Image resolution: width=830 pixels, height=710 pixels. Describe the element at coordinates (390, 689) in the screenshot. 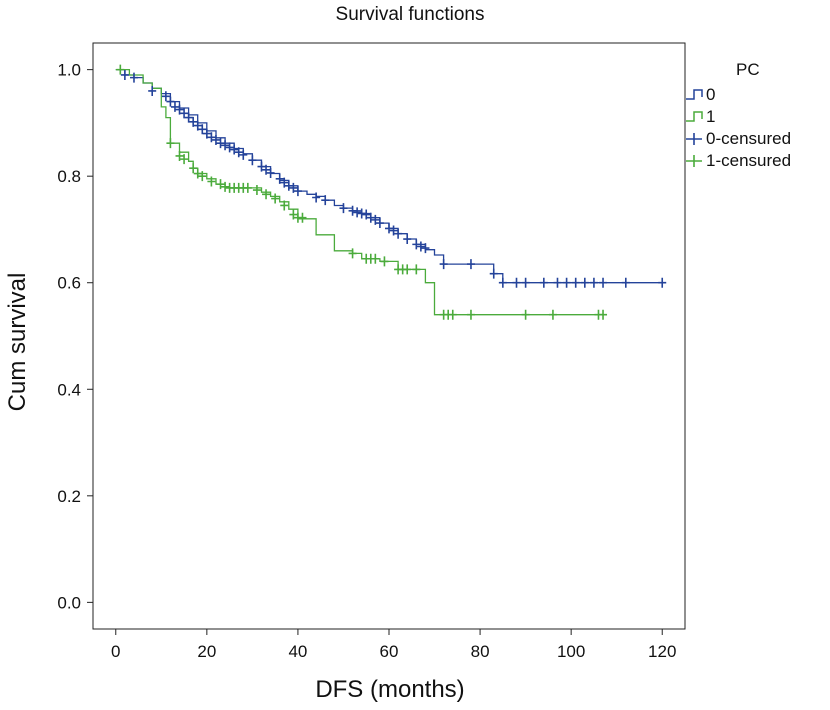

I see `x-axis-label: DFS (months)` at that location.